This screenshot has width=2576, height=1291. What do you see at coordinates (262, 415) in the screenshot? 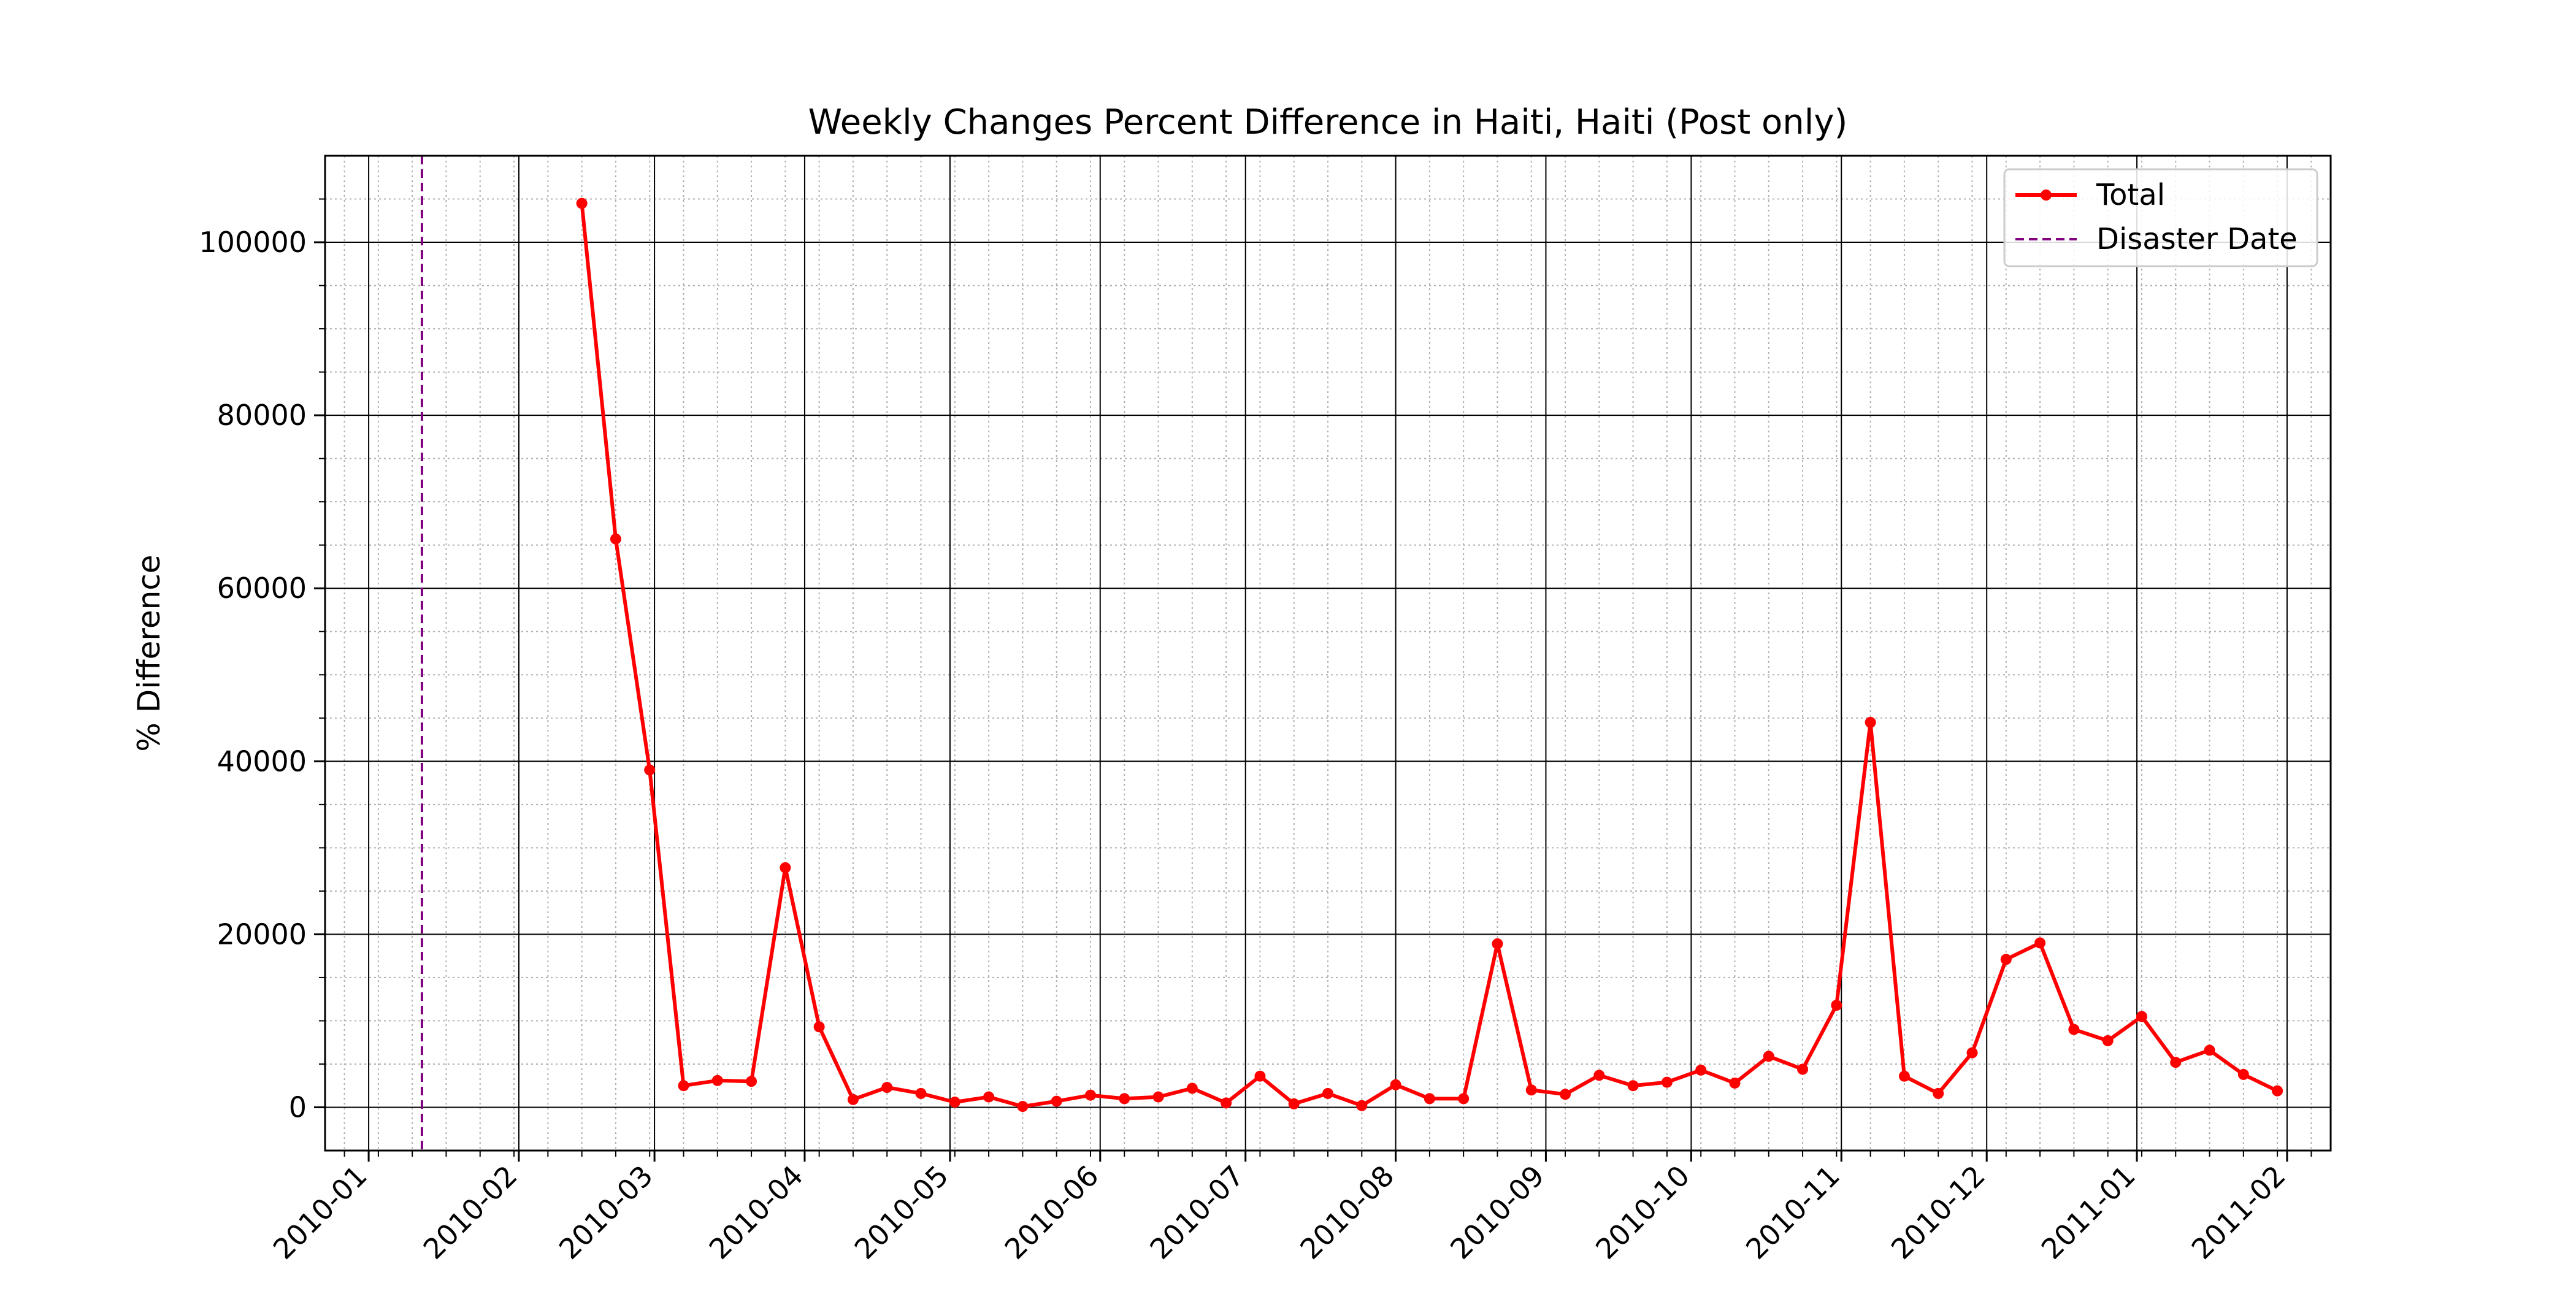
I see `y-tick-label: 80000` at bounding box center [262, 415].